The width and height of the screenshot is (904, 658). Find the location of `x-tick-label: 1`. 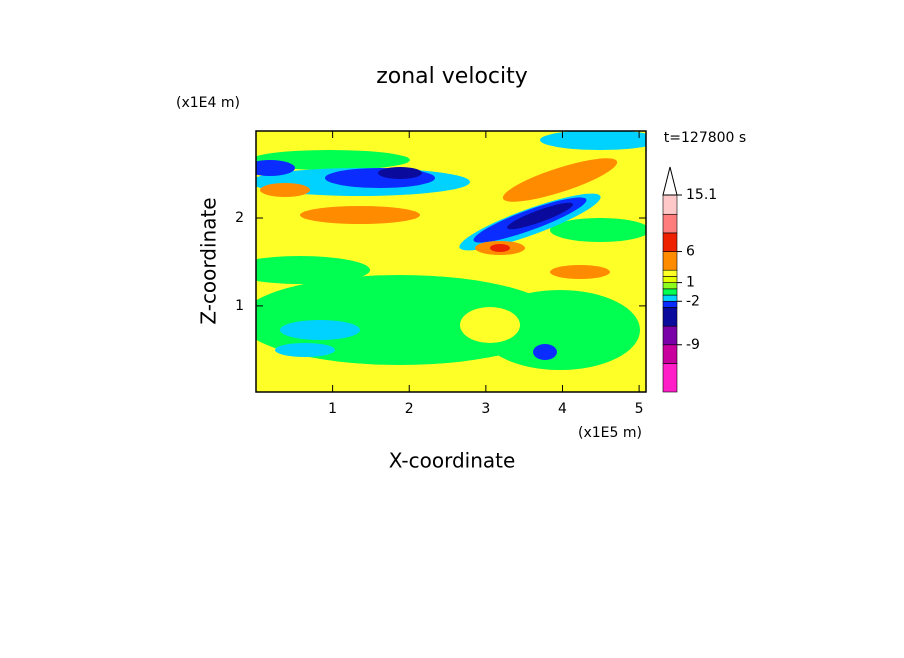

x-tick-label: 1 is located at coordinates (332, 409).